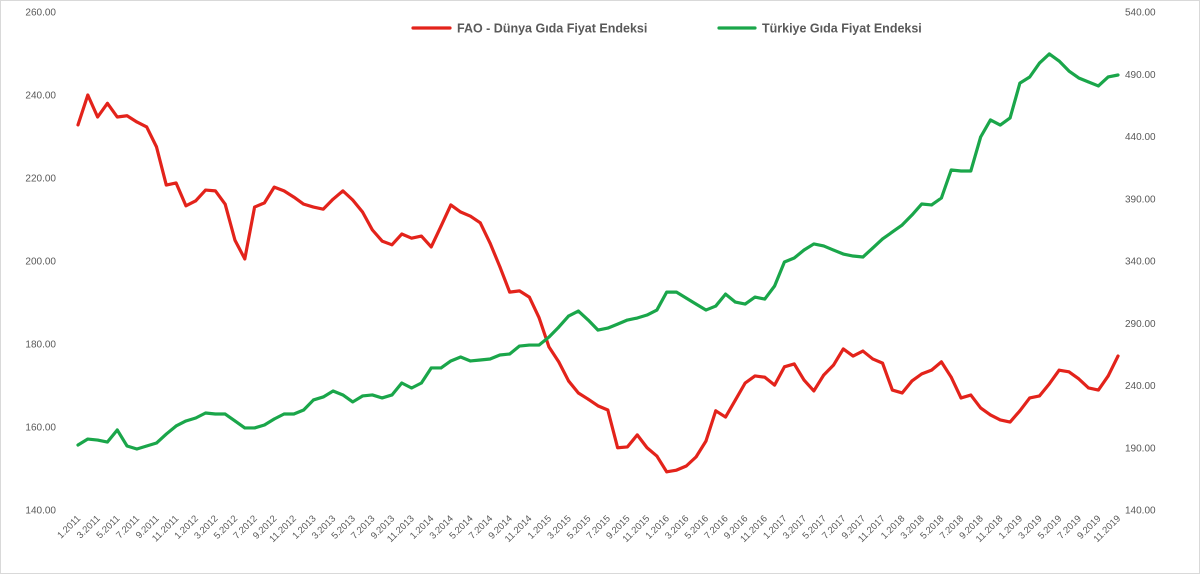  I want to click on right-axis-tick-label: 440.00, so click(1140, 137).